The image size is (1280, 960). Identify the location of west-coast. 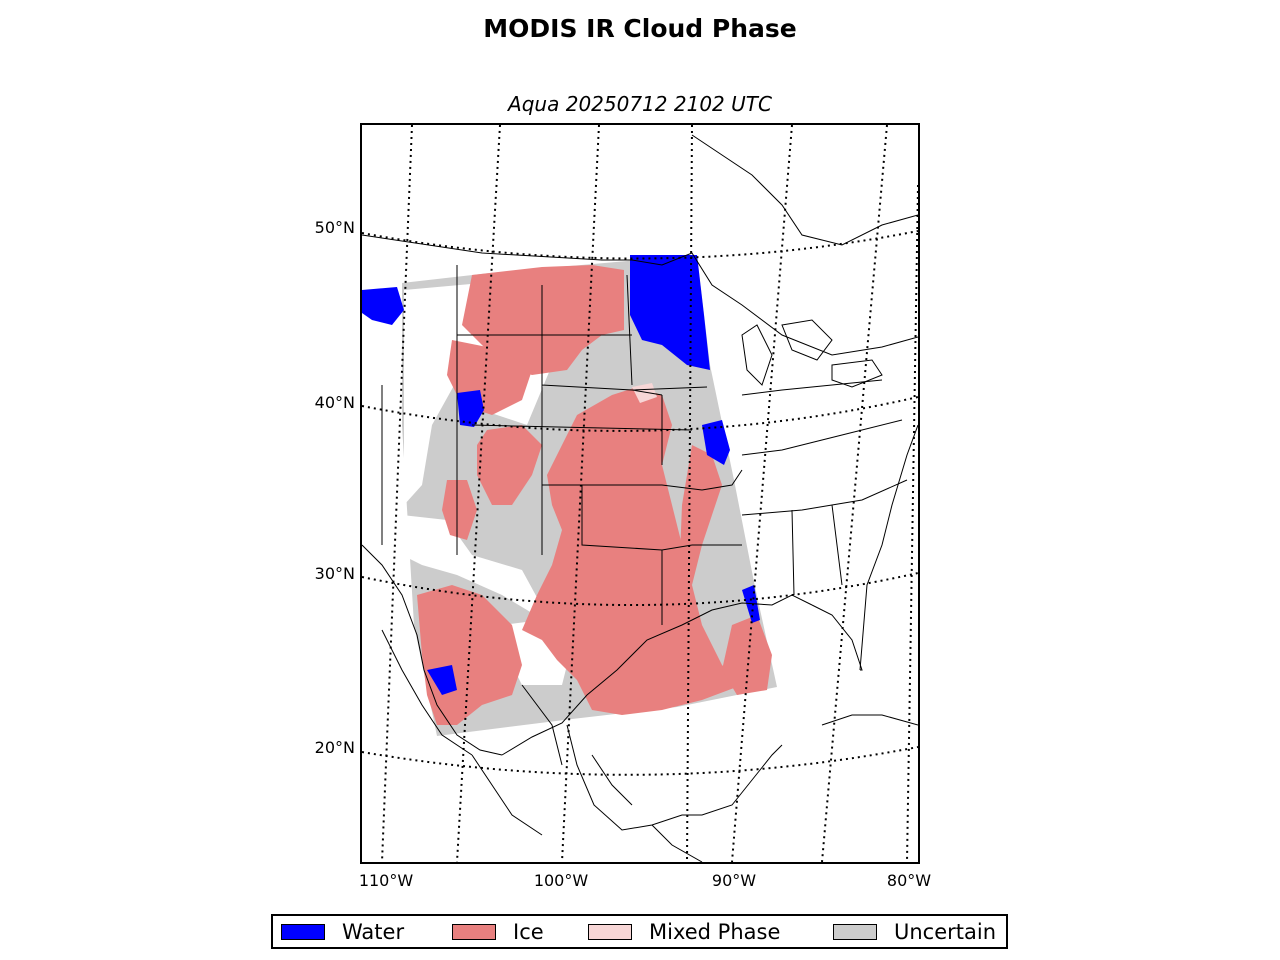
(432, 650).